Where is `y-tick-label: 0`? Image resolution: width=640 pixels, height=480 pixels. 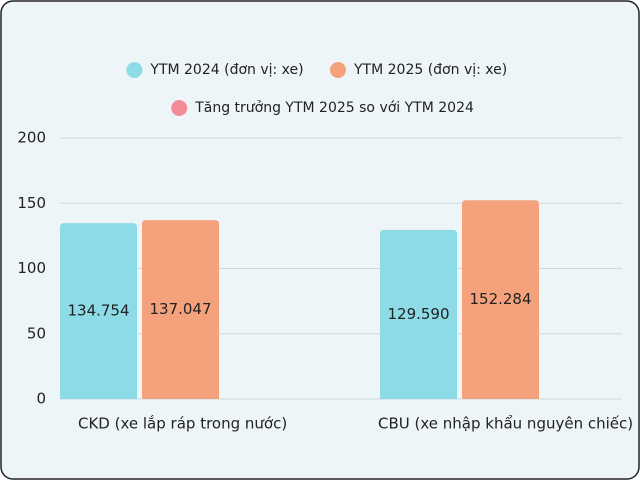 y-tick-label: 0 is located at coordinates (41, 399).